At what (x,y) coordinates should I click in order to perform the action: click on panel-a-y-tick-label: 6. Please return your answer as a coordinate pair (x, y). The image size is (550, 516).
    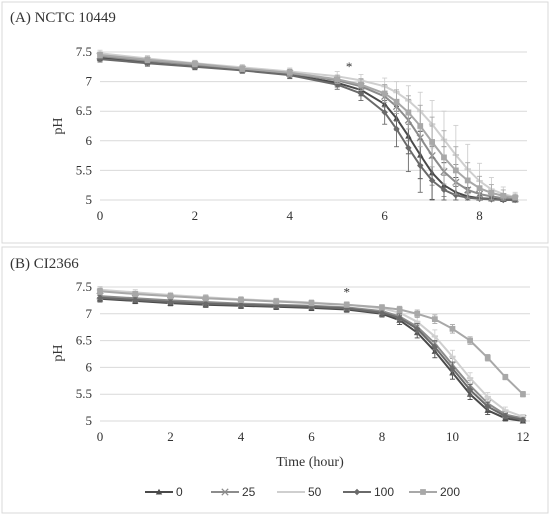
    Looking at the image, I should click on (89, 140).